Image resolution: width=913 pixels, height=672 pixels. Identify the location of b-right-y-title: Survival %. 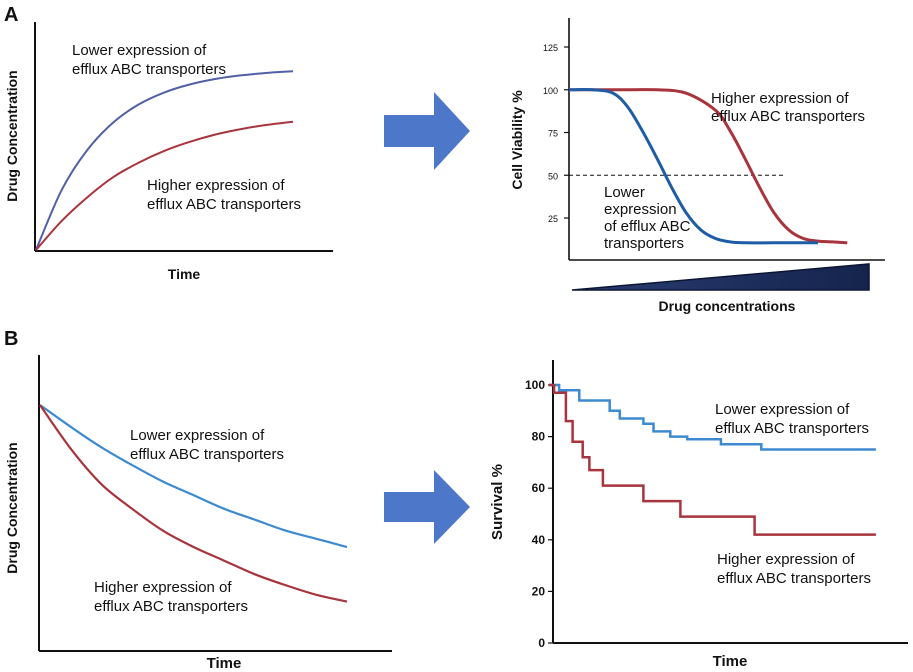
(497, 502).